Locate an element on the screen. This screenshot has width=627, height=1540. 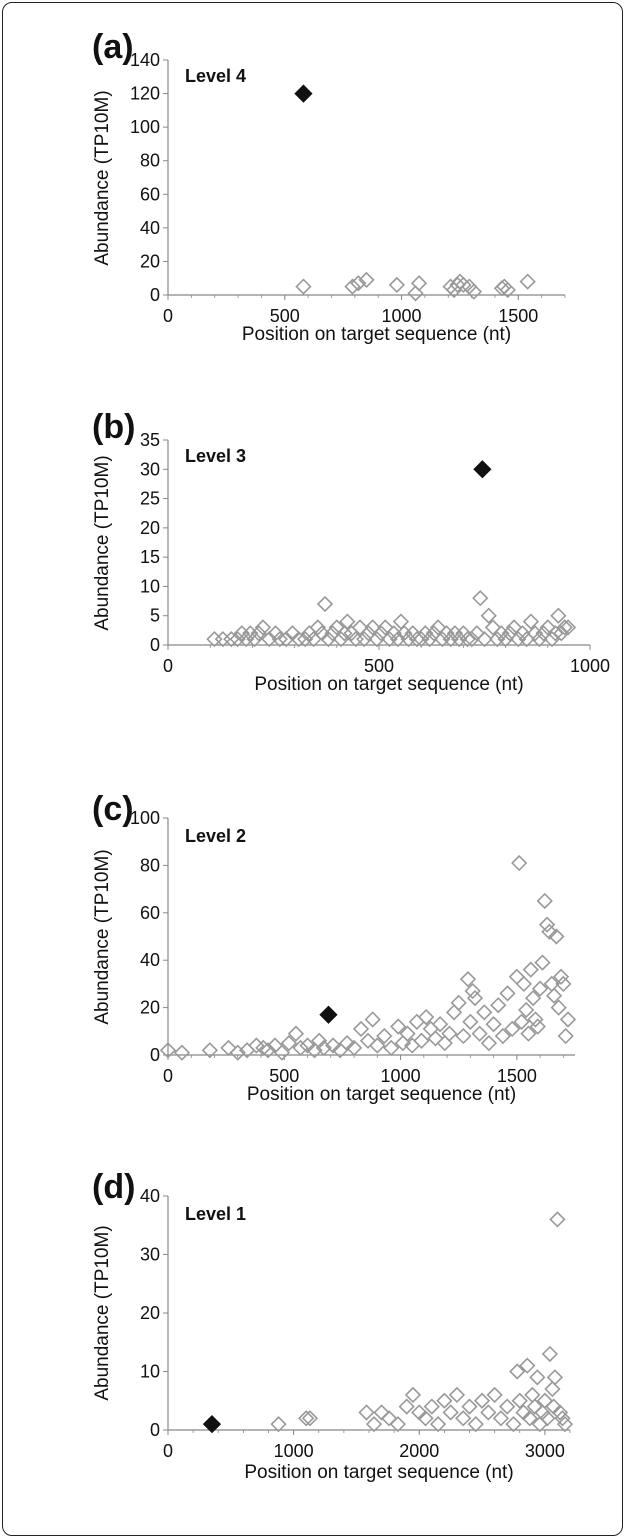
x-tick-label: 0 is located at coordinates (168, 1451).